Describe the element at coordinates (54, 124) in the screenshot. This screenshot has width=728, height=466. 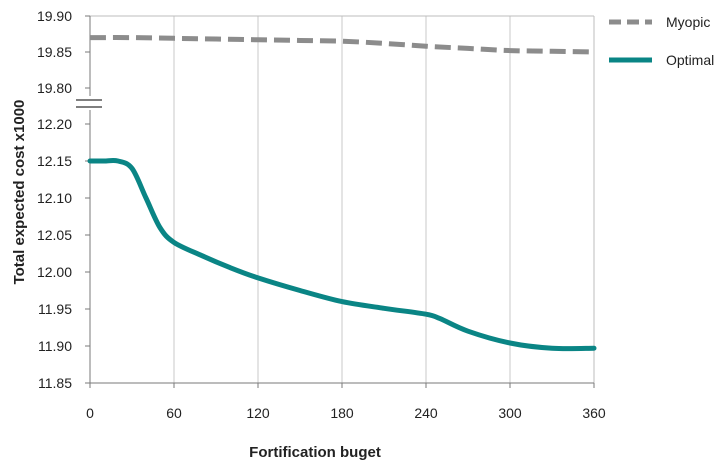
I see `y-tick-label: 12.20` at that location.